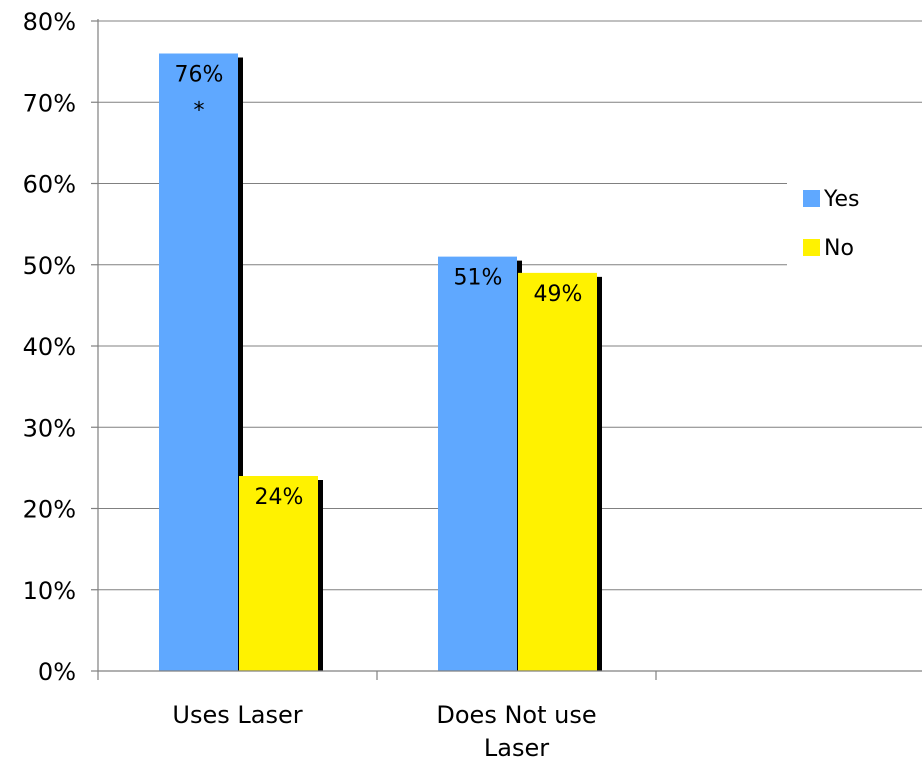 The width and height of the screenshot is (922, 763). I want to click on y-tick-label: 50%, so click(49, 266).